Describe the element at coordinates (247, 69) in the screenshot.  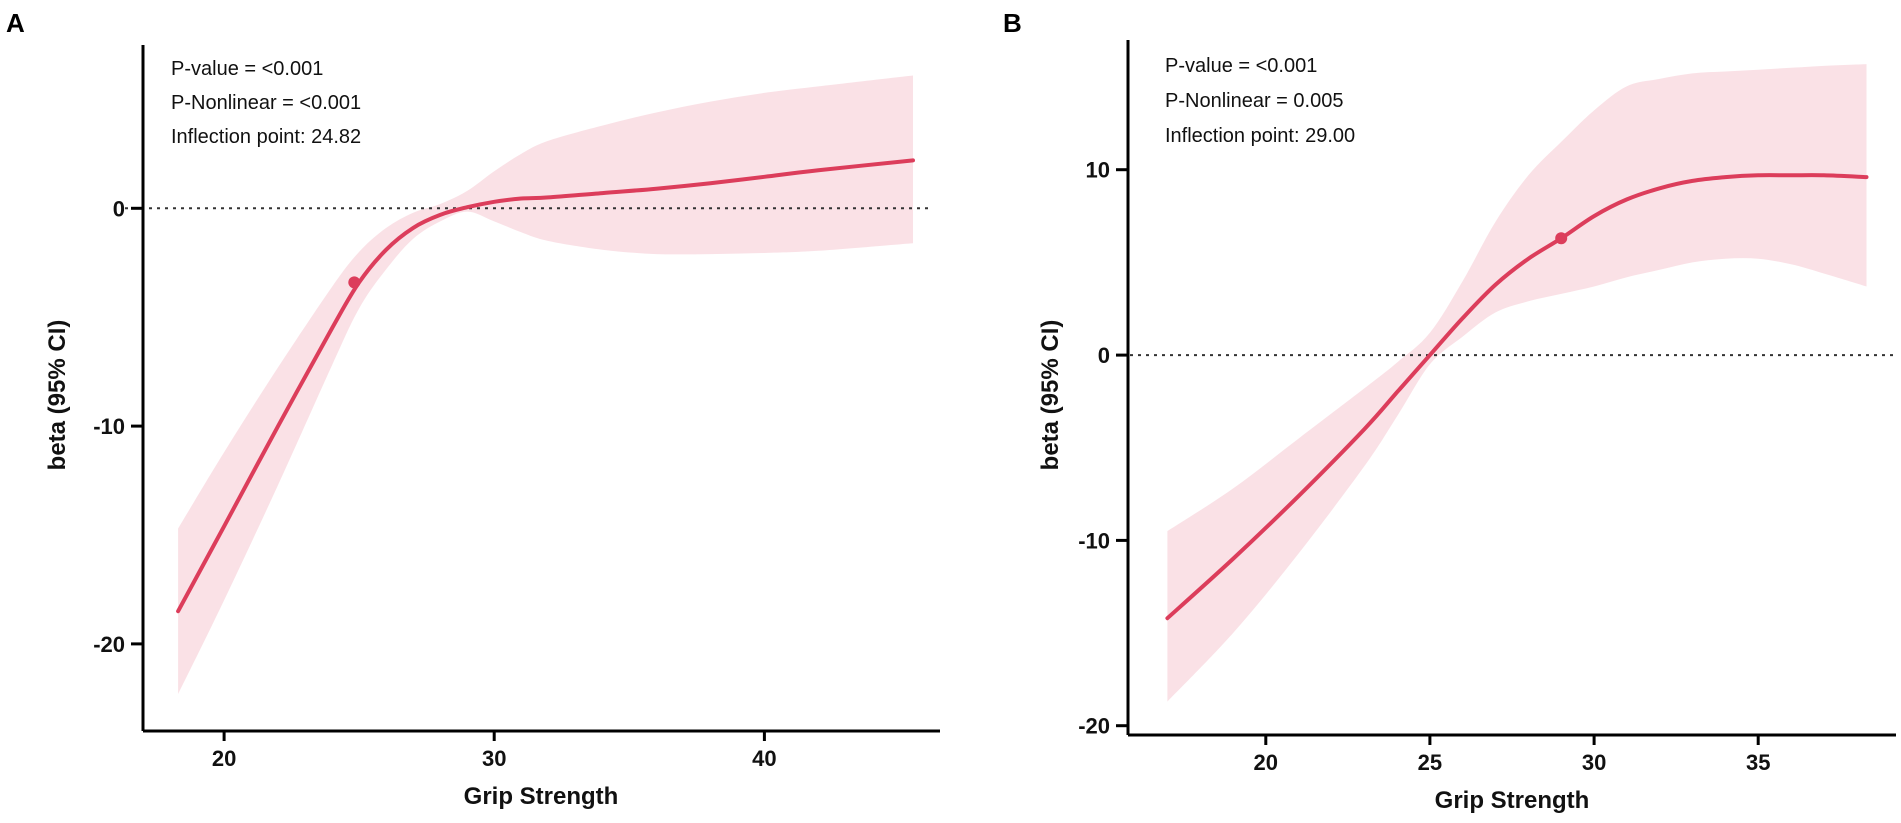
I see `annotation-p-value-a: P-value = <0.001` at that location.